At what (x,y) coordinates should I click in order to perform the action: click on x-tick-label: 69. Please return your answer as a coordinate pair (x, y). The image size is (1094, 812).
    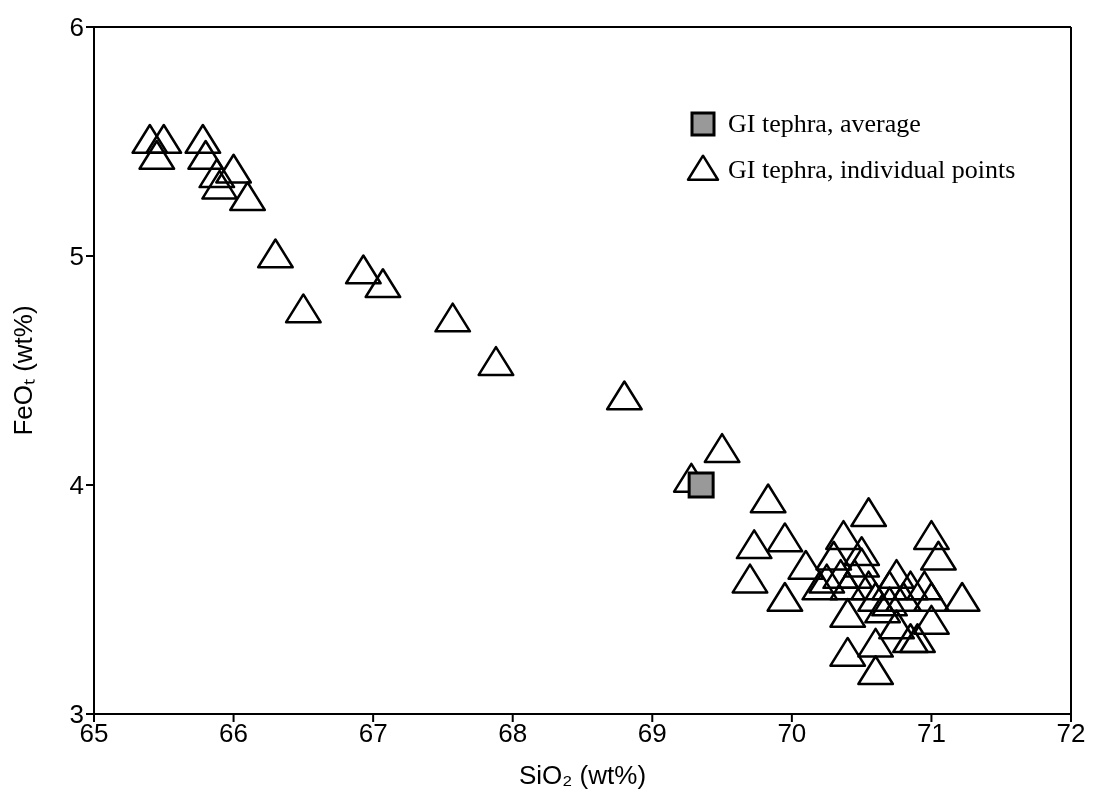
    Looking at the image, I should click on (652, 733).